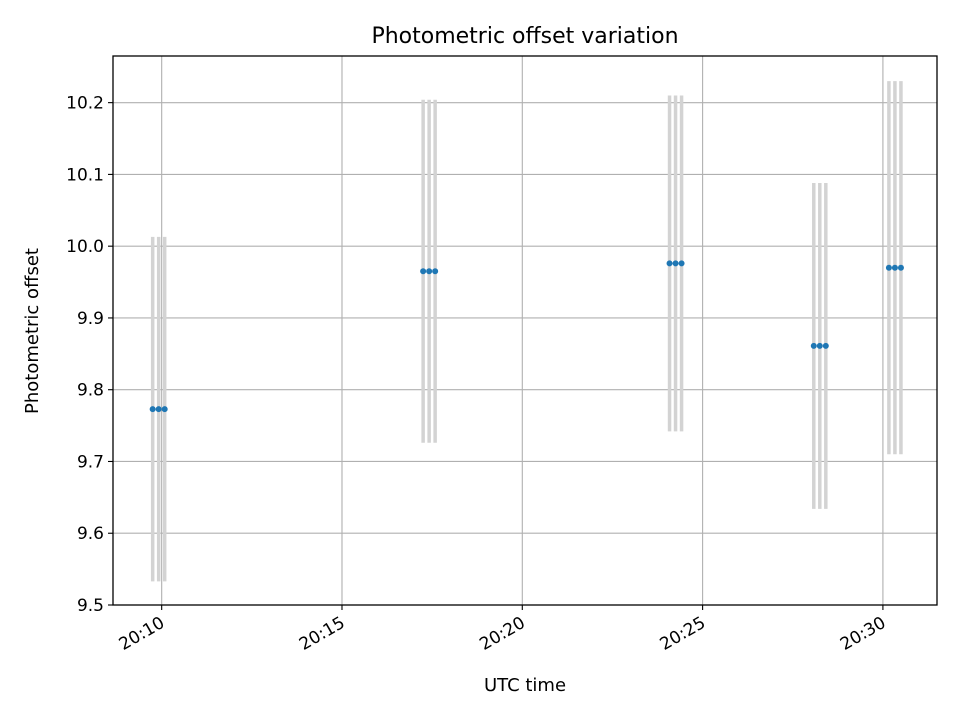  Describe the element at coordinates (90, 534) in the screenshot. I see `y-tick-label: 9.6` at that location.